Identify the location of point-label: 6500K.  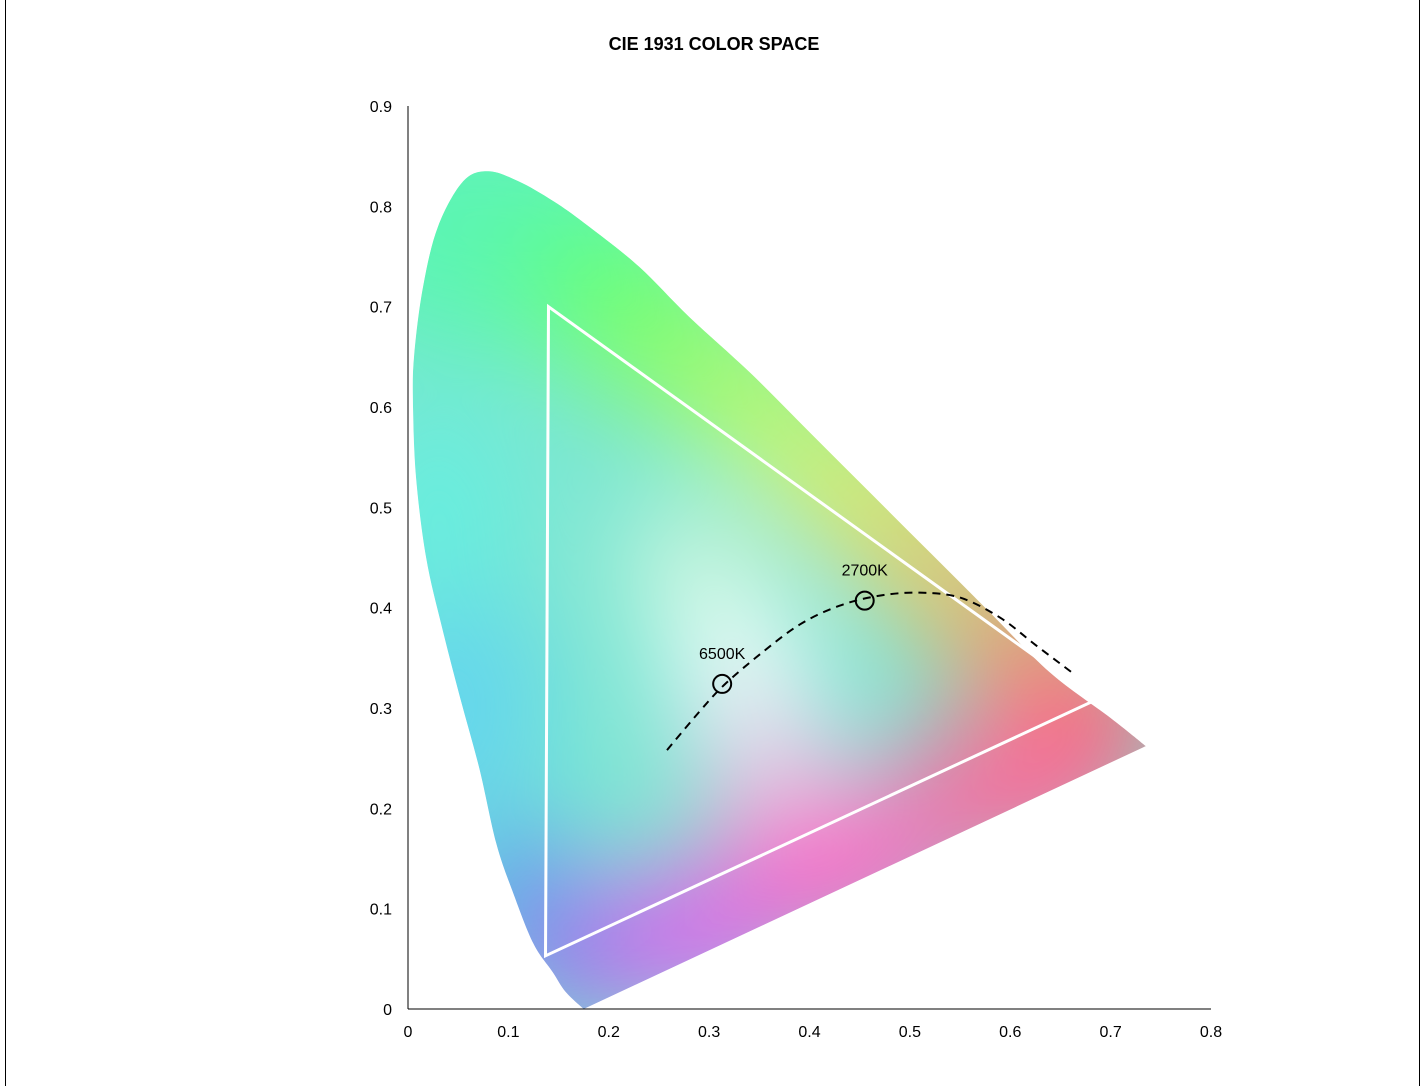
(722, 654).